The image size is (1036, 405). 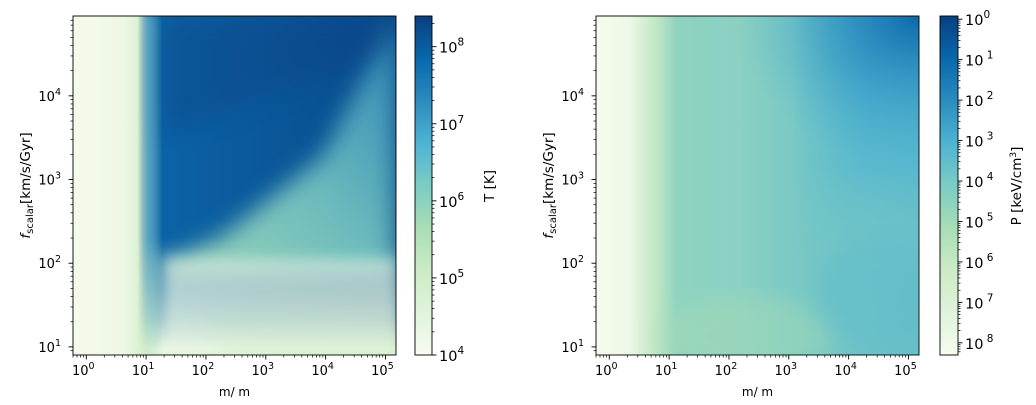 What do you see at coordinates (451, 355) in the screenshot?
I see `colorbar-tick-label: 10⁴` at bounding box center [451, 355].